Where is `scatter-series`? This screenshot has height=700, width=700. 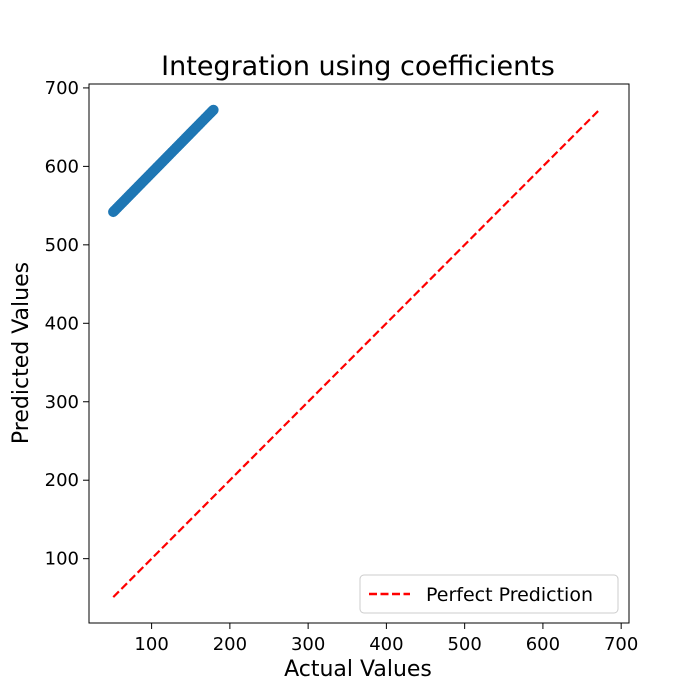
scatter-series is located at coordinates (163, 161).